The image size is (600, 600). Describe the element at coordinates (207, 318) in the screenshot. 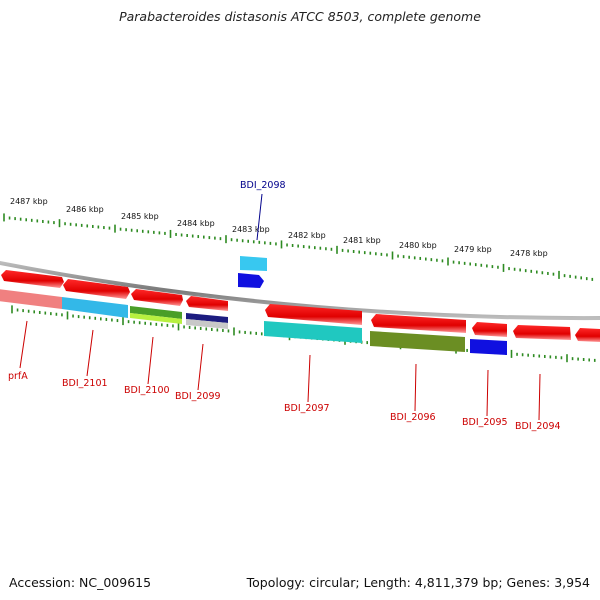

I see `gene-bdi-2099` at that location.